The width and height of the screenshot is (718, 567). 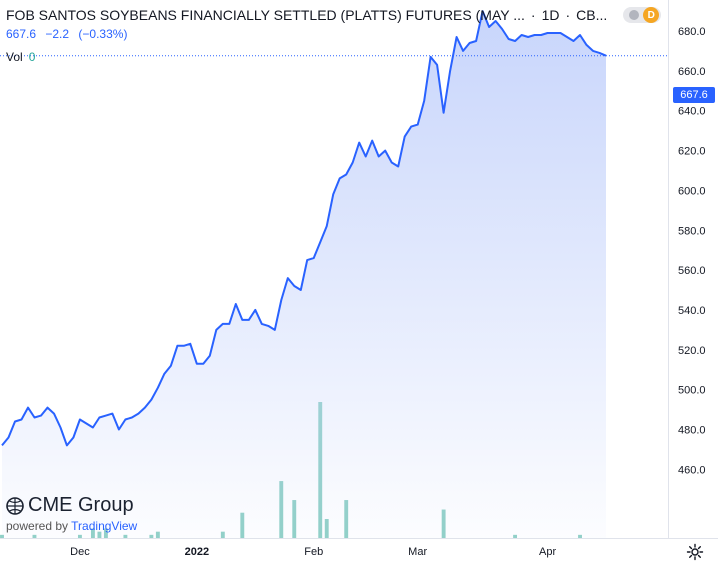 What do you see at coordinates (642, 15) in the screenshot?
I see `data-status-badge: D` at bounding box center [642, 15].